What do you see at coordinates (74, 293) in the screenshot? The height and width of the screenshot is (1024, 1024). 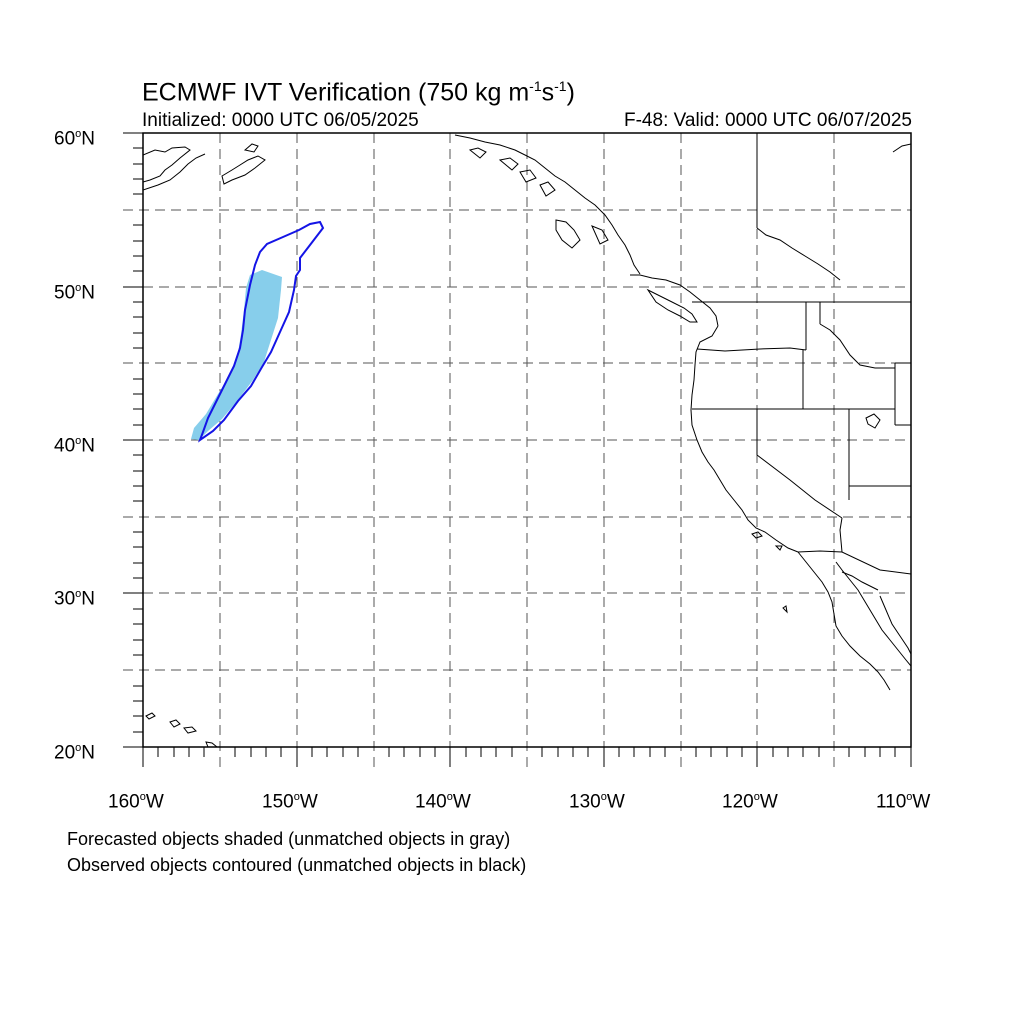 I see `lat-label-50: 50oN` at bounding box center [74, 293].